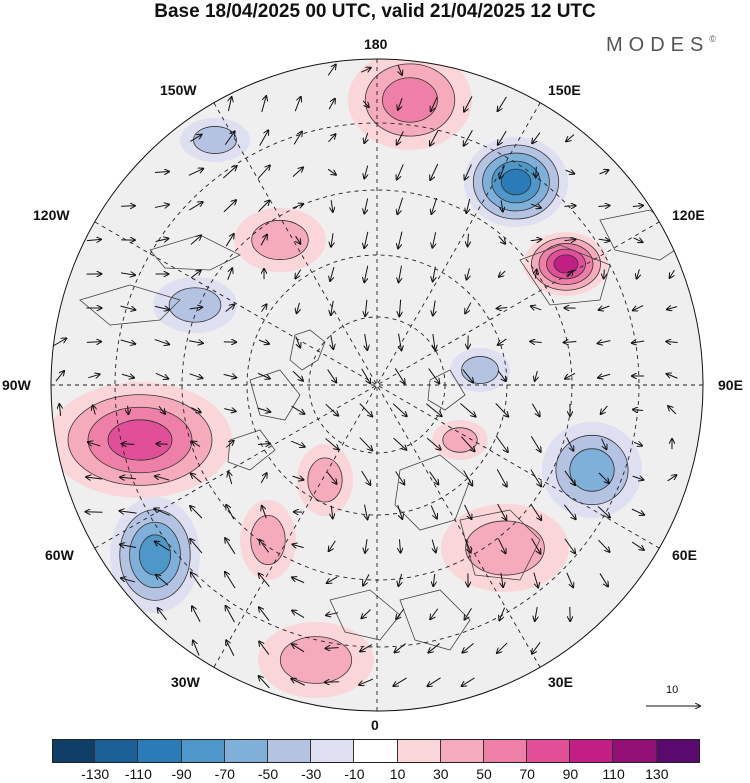 The image size is (750, 783). What do you see at coordinates (570, 774) in the screenshot?
I see `colorbar-tick-label: 90` at bounding box center [570, 774].